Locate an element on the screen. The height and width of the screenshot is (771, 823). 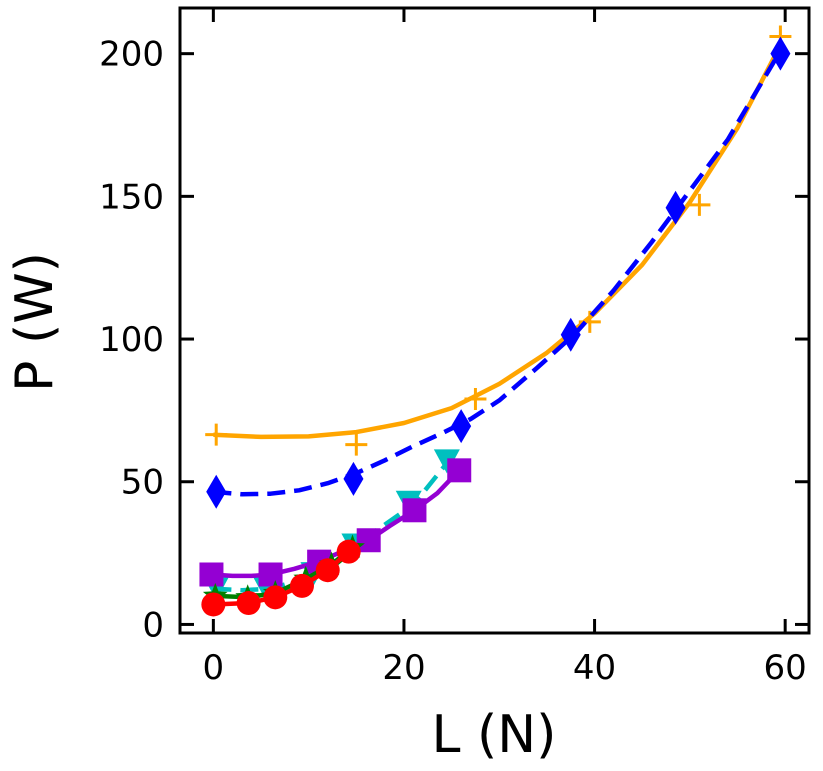
y-tick-label: 50 is located at coordinates (142, 483).